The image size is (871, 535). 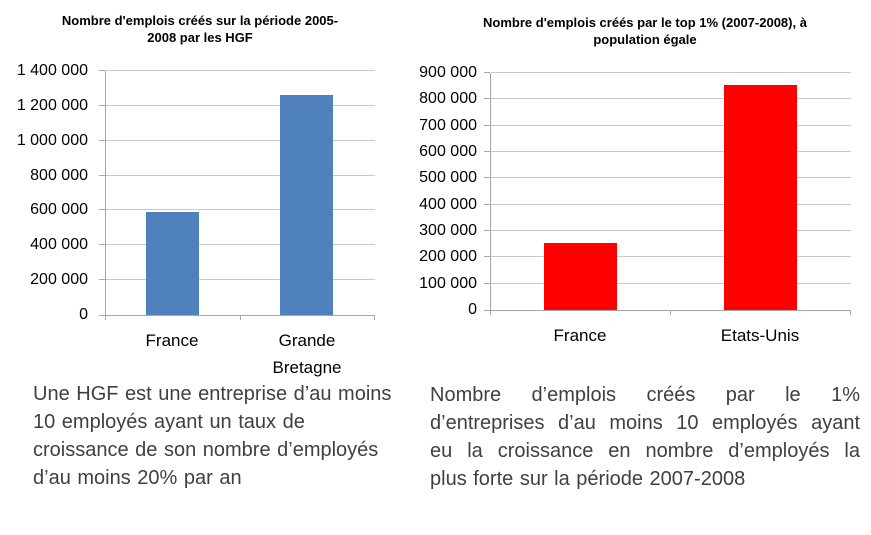 What do you see at coordinates (448, 125) in the screenshot?
I see `y-tick-label: 700 000` at bounding box center [448, 125].